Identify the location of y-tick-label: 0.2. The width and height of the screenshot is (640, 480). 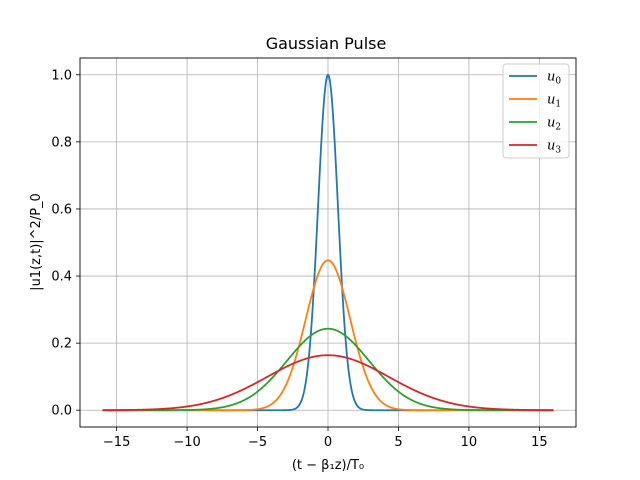
(61, 344).